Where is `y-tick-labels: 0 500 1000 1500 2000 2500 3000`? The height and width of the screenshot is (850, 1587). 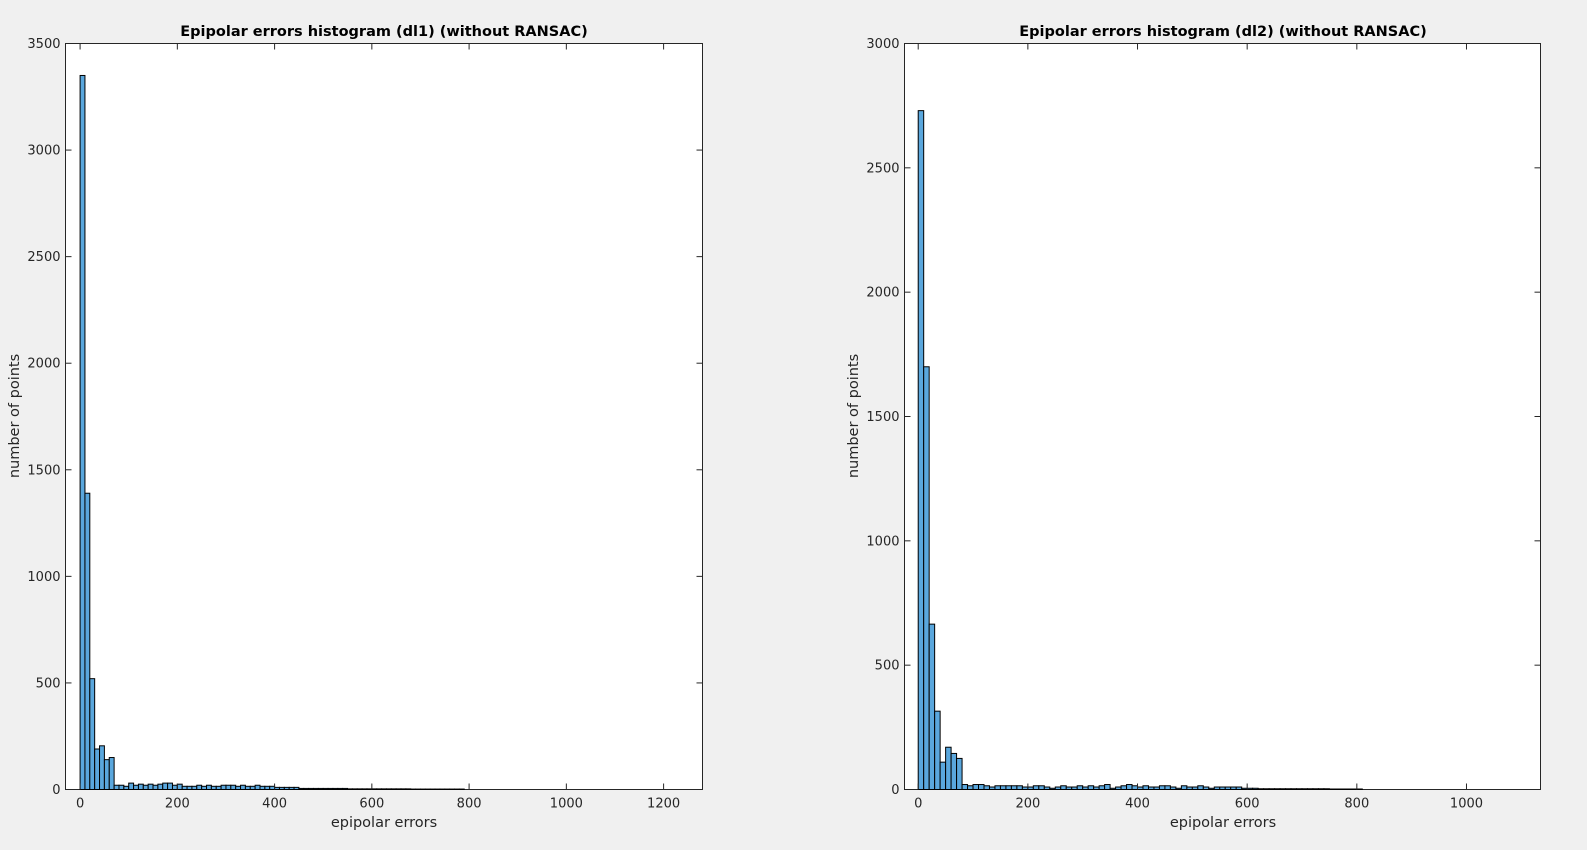
y-tick-labels: 0 500 1000 1500 2000 2500 3000 is located at coordinates (882, 417).